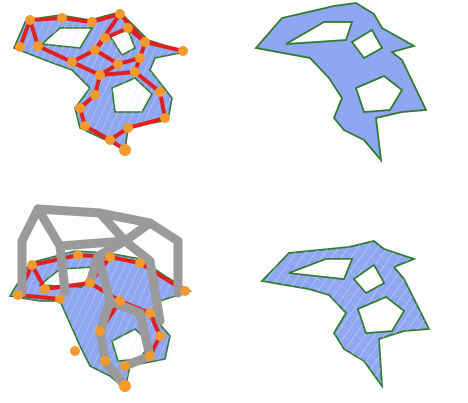 The width and height of the screenshot is (468, 403). I want to click on flat-surface-shape, so click(341, 82).